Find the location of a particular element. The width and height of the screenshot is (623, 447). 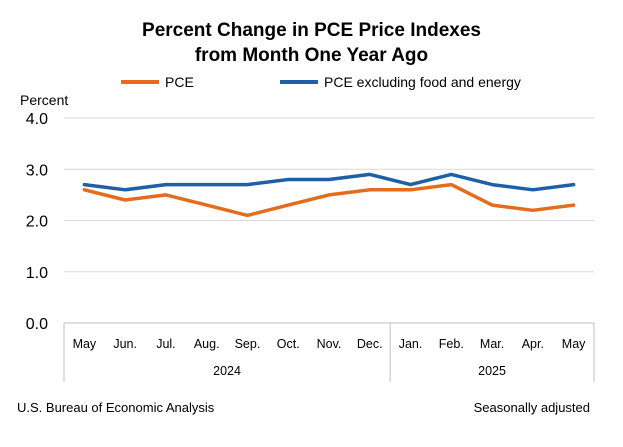

y-tick-label: 2.0 is located at coordinates (37, 222).